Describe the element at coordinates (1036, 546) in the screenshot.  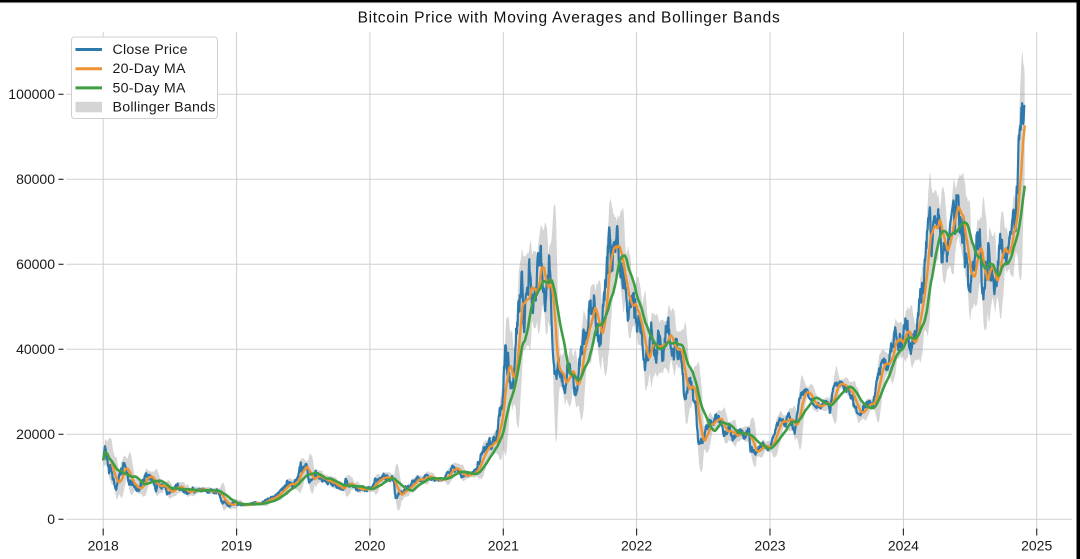
I see `svg-text: 2025` at that location.